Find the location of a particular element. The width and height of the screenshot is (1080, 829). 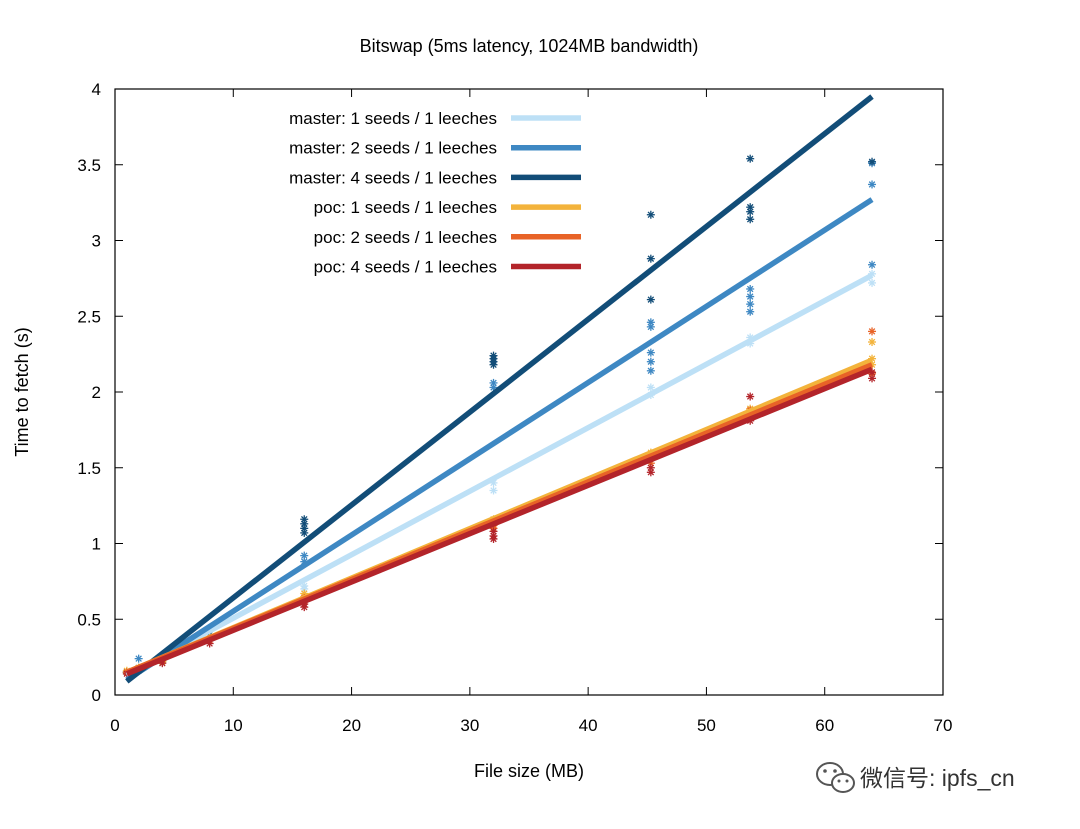

y-tick-label: 2 is located at coordinates (96, 392).